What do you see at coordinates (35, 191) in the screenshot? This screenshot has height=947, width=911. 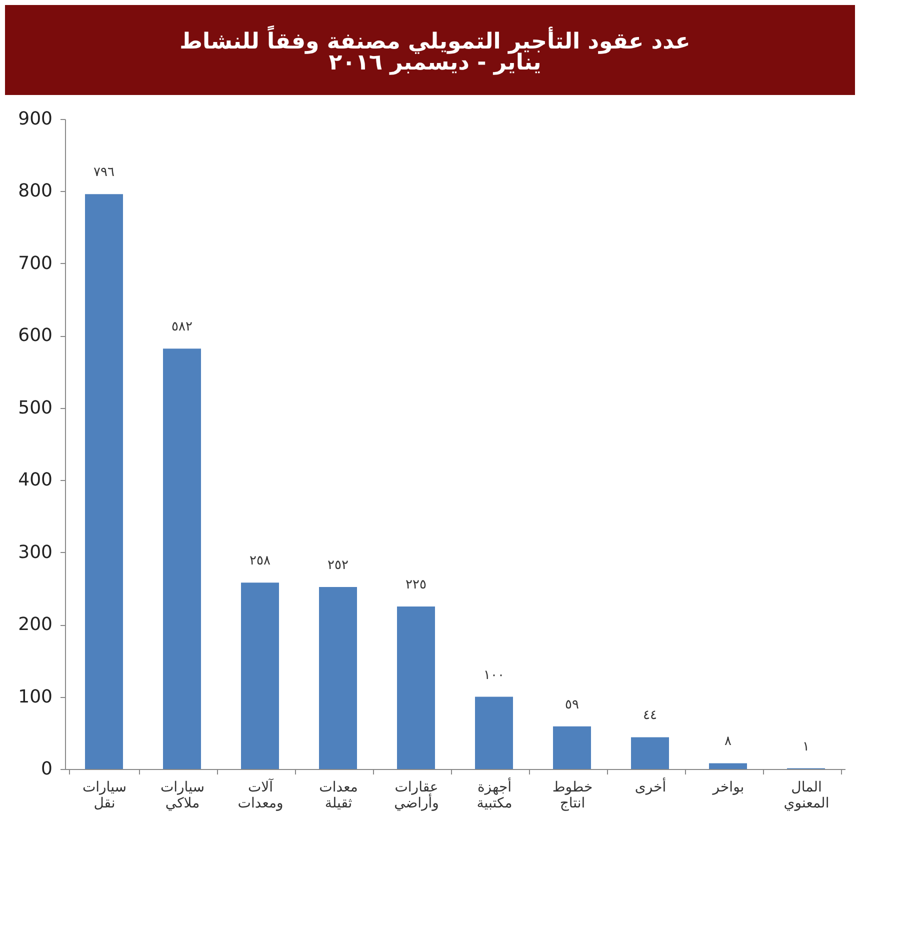 I see `y-tick-label: 800` at bounding box center [35, 191].